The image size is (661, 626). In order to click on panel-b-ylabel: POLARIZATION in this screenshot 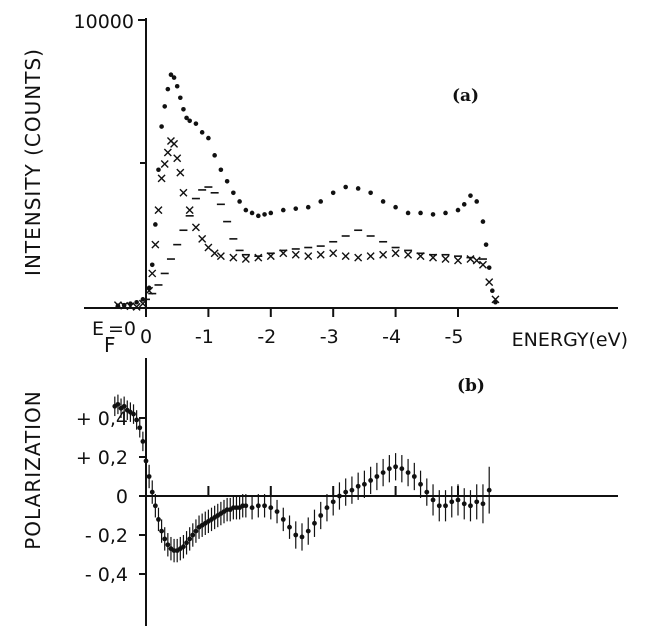, I will do `click(33, 470)`.